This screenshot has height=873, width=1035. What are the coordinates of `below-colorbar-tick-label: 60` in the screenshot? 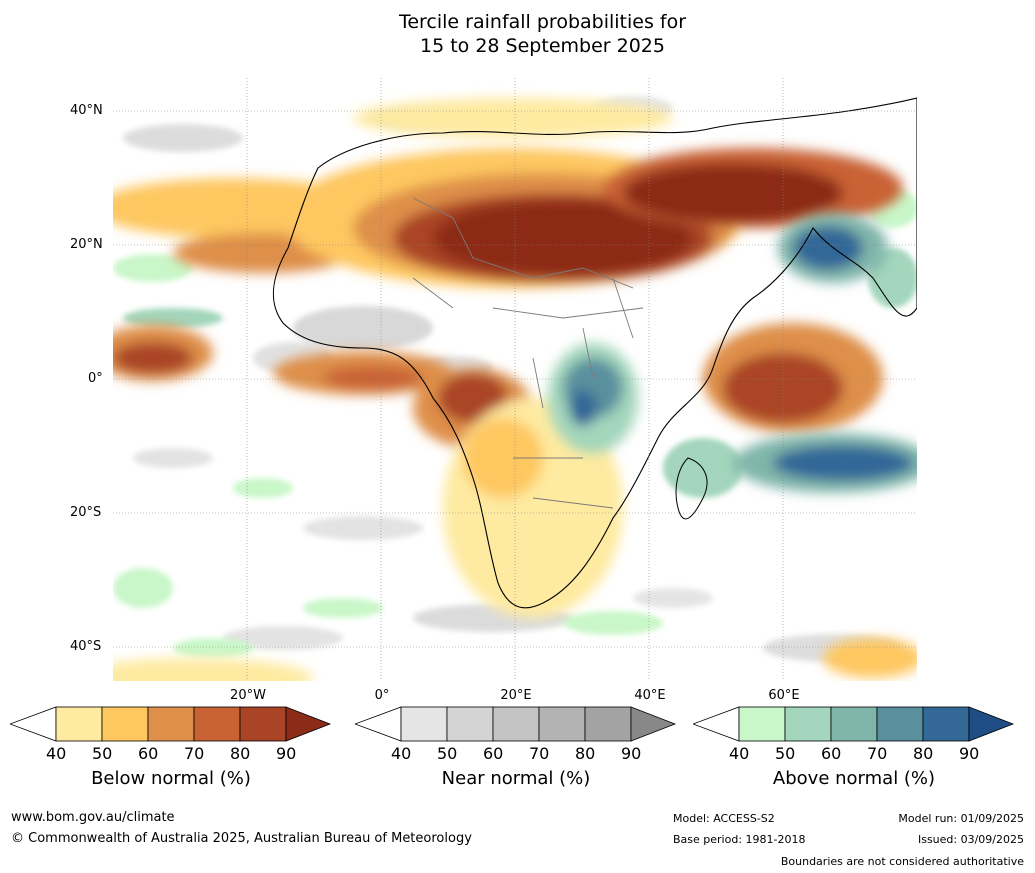 It's located at (148, 753).